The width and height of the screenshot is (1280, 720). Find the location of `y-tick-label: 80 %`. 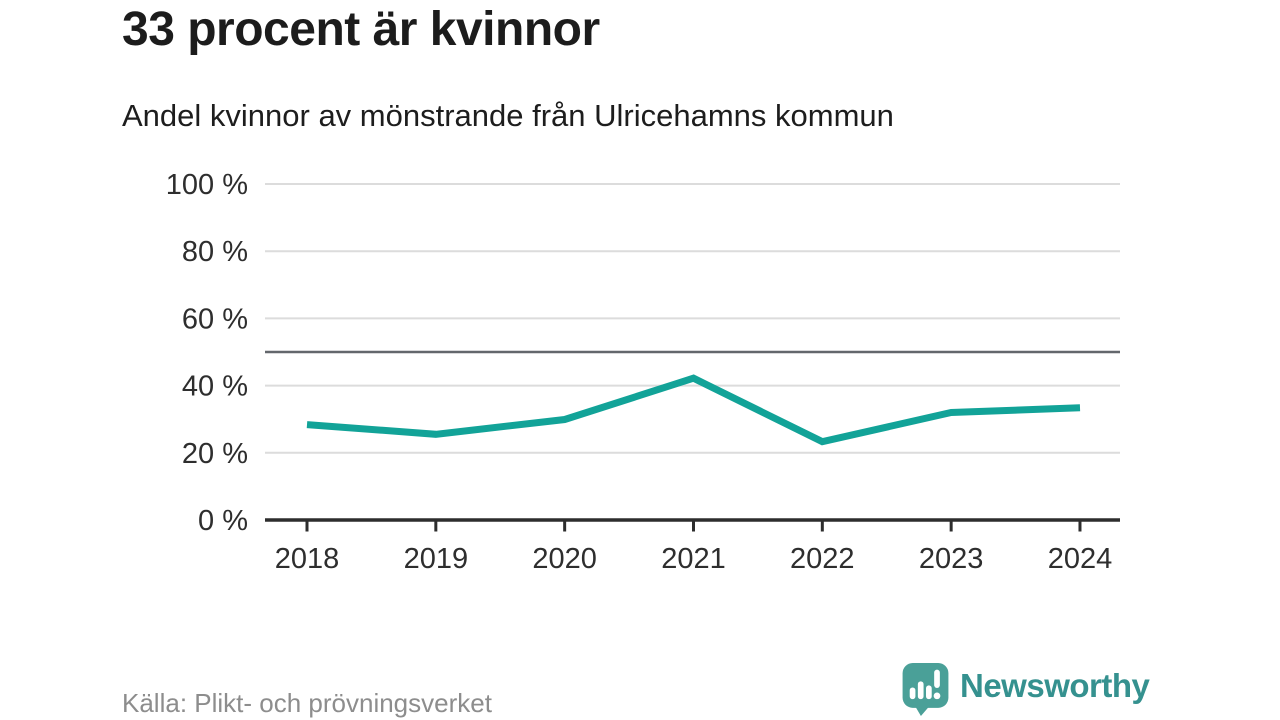

y-tick-label: 80 % is located at coordinates (215, 252).